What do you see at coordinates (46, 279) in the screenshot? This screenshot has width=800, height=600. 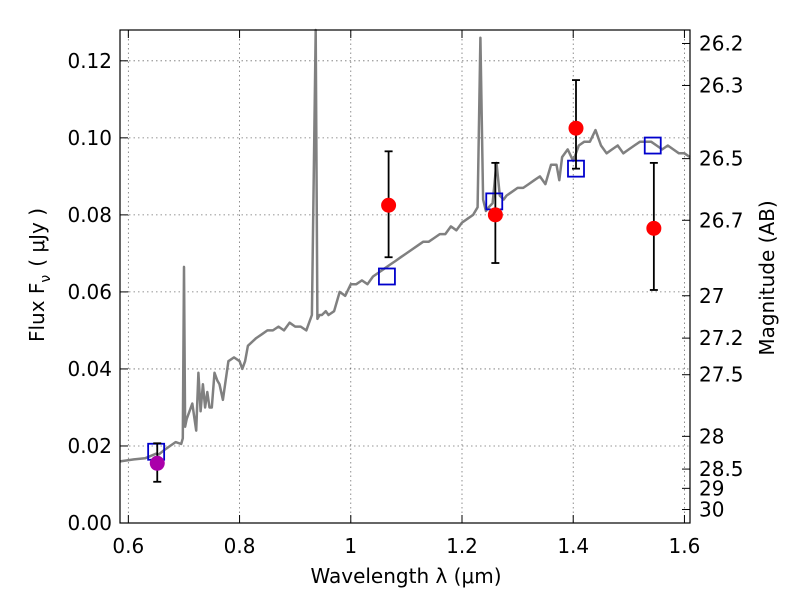 I see `y-axis-label-subscript: ν` at bounding box center [46, 279].